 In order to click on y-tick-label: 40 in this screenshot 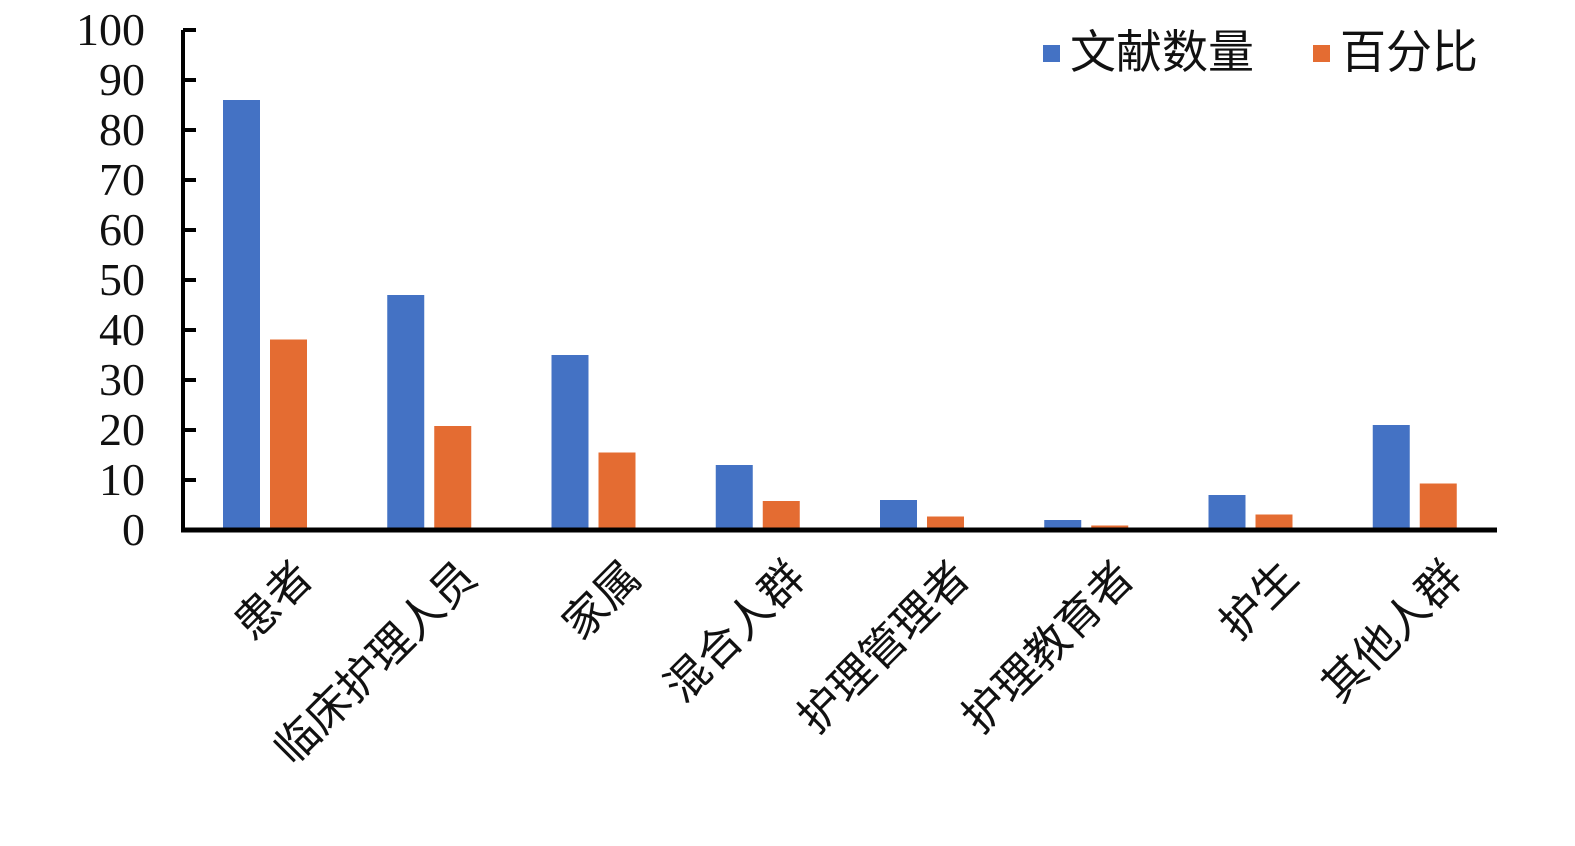, I will do `click(122, 329)`.